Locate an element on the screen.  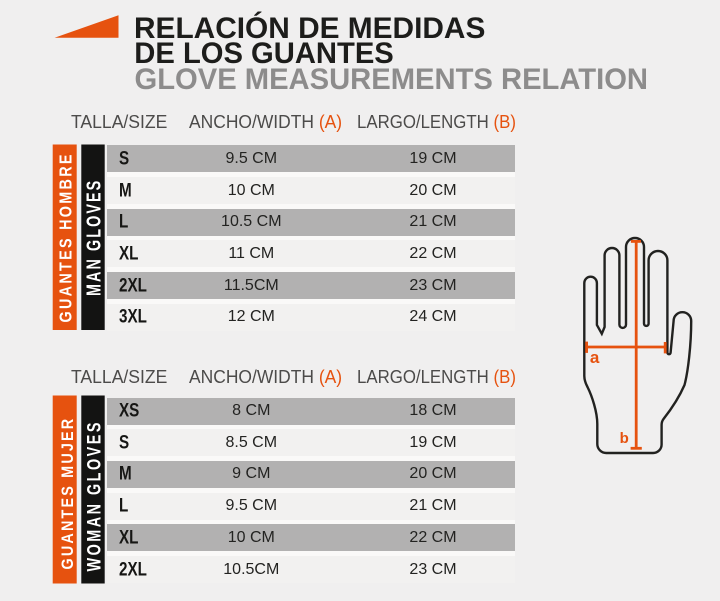
svg-text: GUANTES MUJER is located at coordinates (68, 493).